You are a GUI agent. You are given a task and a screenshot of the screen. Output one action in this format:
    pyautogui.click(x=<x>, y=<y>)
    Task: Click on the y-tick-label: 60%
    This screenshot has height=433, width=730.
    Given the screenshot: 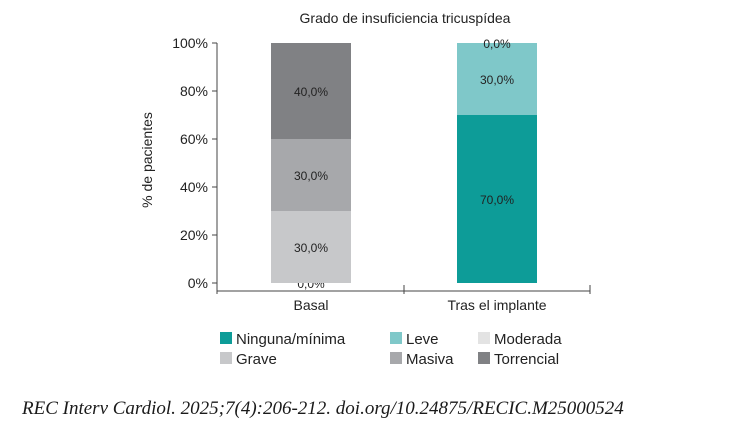 What is the action you would take?
    pyautogui.click(x=194, y=139)
    